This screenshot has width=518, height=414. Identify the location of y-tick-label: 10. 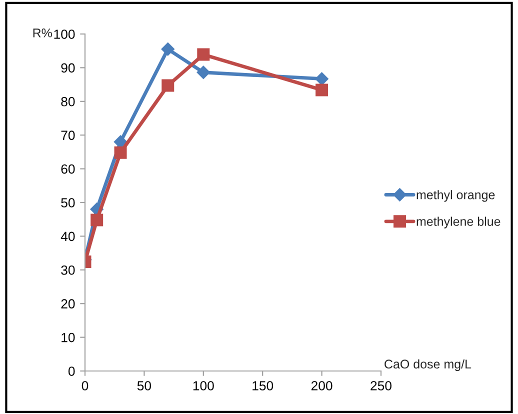
(68, 337).